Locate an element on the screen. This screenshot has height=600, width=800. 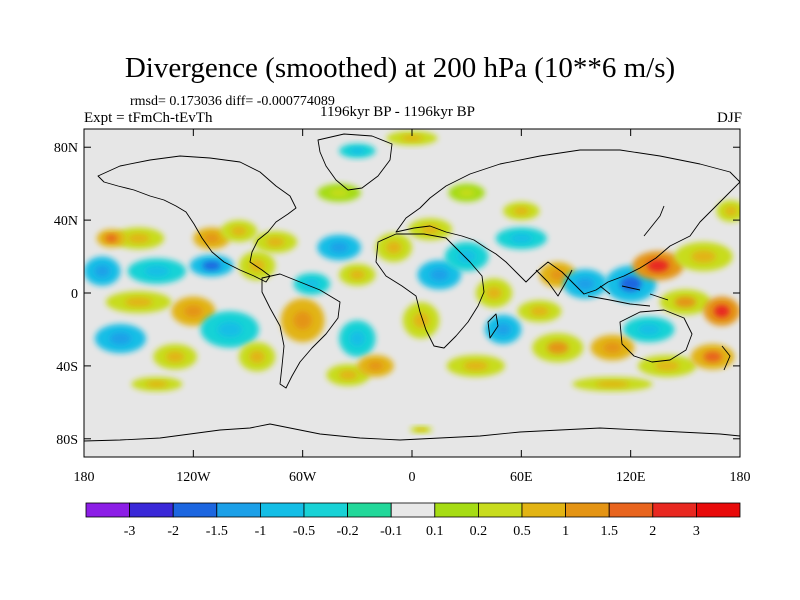
india-coast is located at coordinates (554, 283).